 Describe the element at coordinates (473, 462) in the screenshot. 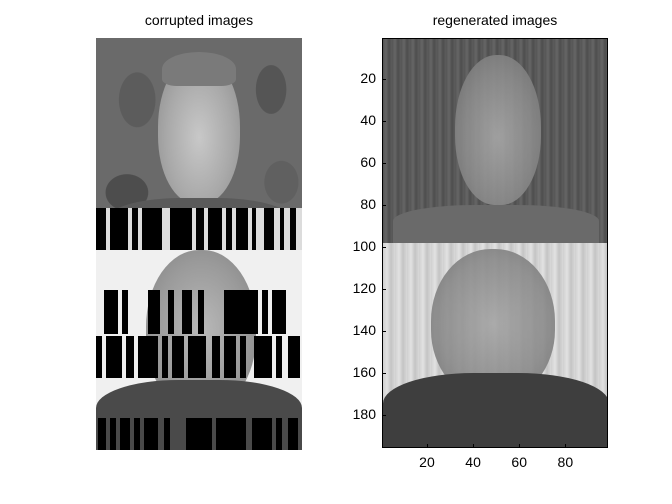

I see `x-tick-label: 40` at that location.